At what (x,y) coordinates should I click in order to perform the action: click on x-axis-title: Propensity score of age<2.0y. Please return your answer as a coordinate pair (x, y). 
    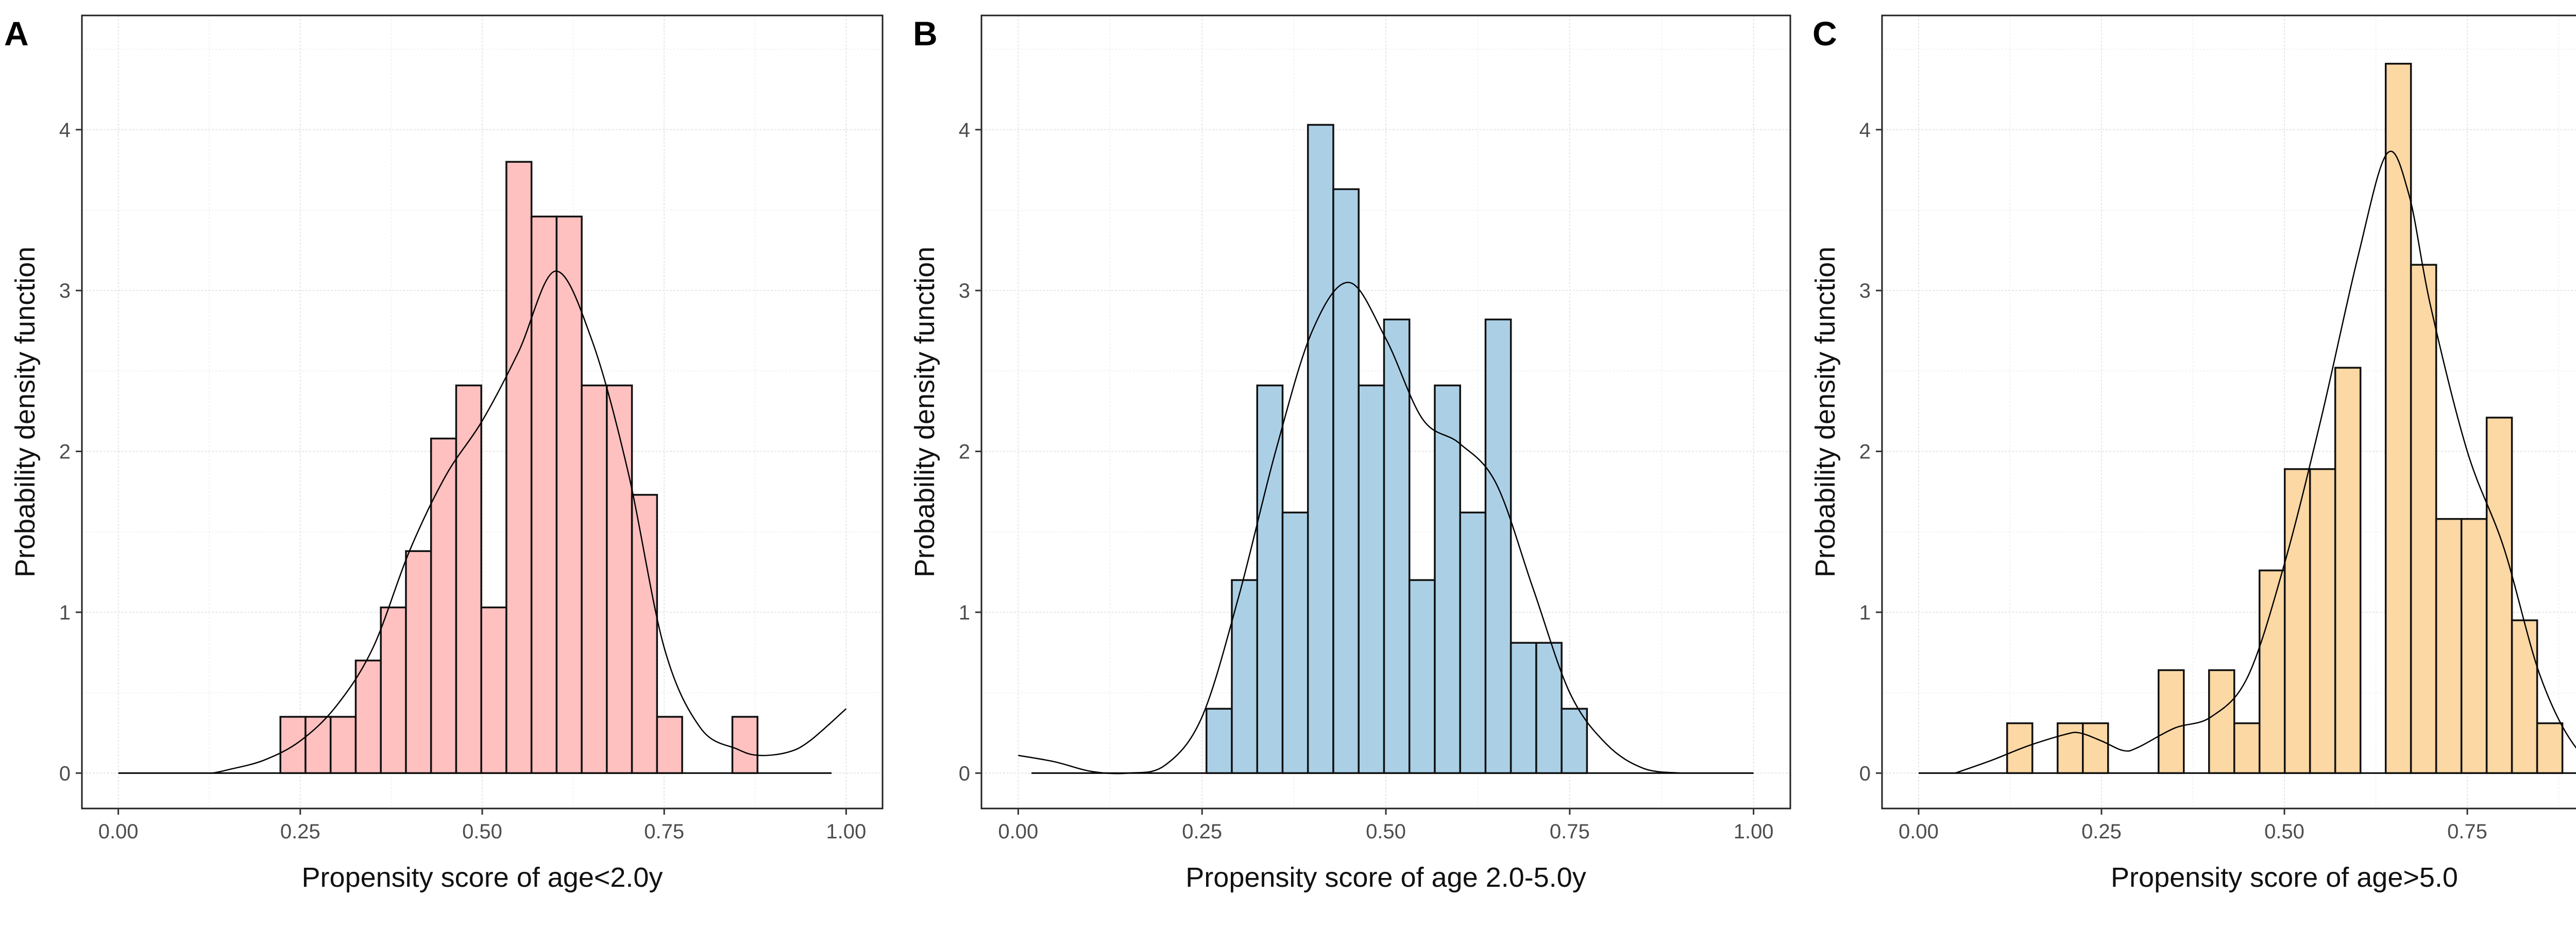
    Looking at the image, I should click on (482, 877).